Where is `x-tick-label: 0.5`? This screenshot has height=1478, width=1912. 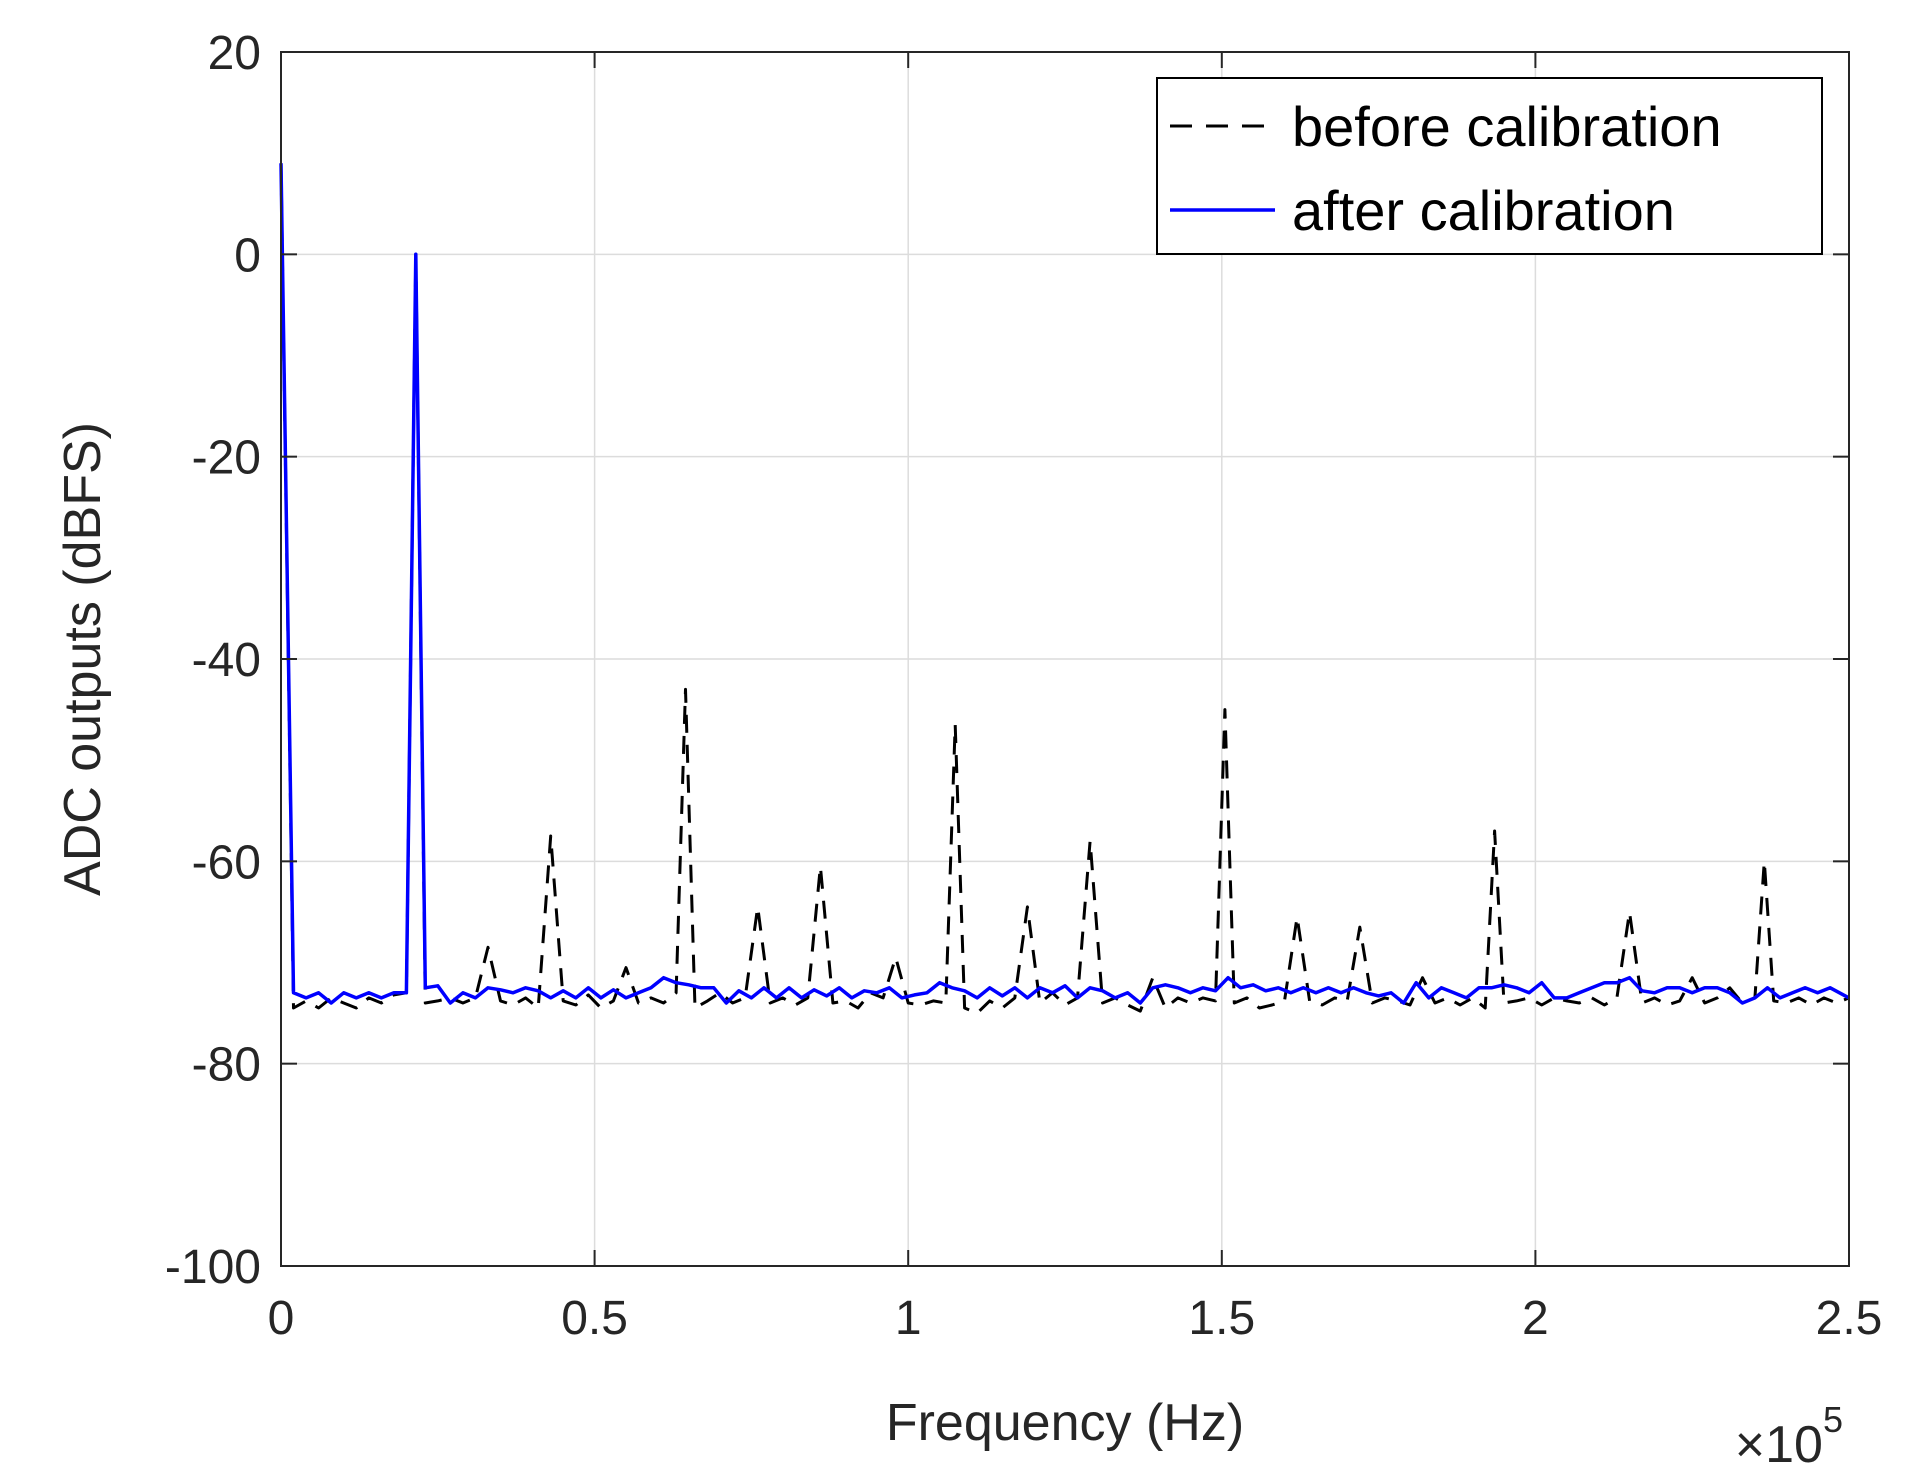 x-tick-label: 0.5 is located at coordinates (594, 1318).